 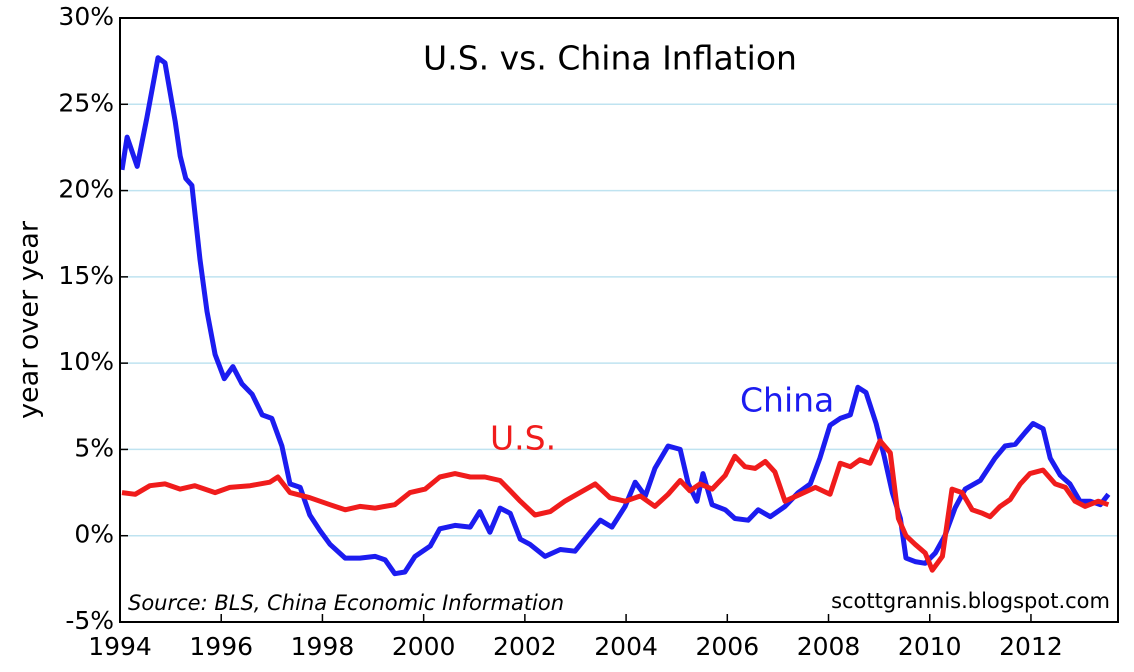 I want to click on x-tick-label: 2002, so click(x=525, y=646).